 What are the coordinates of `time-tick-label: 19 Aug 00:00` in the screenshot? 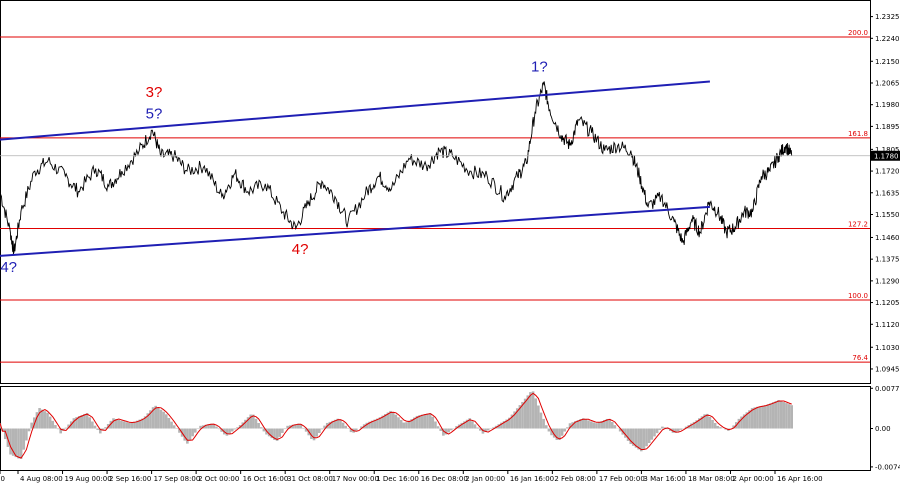 It's located at (88, 479).